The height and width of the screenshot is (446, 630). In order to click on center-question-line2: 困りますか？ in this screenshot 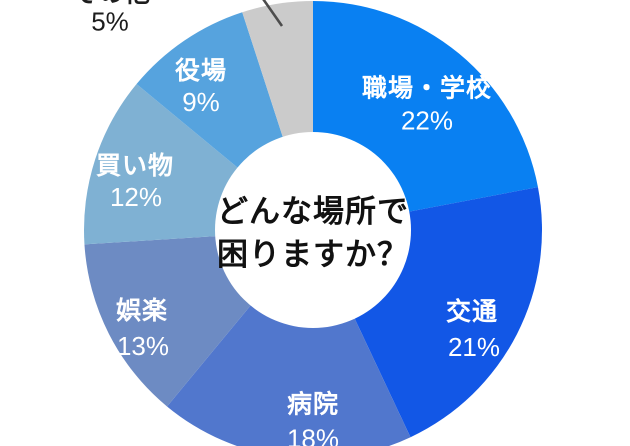, I will do `click(313, 254)`.